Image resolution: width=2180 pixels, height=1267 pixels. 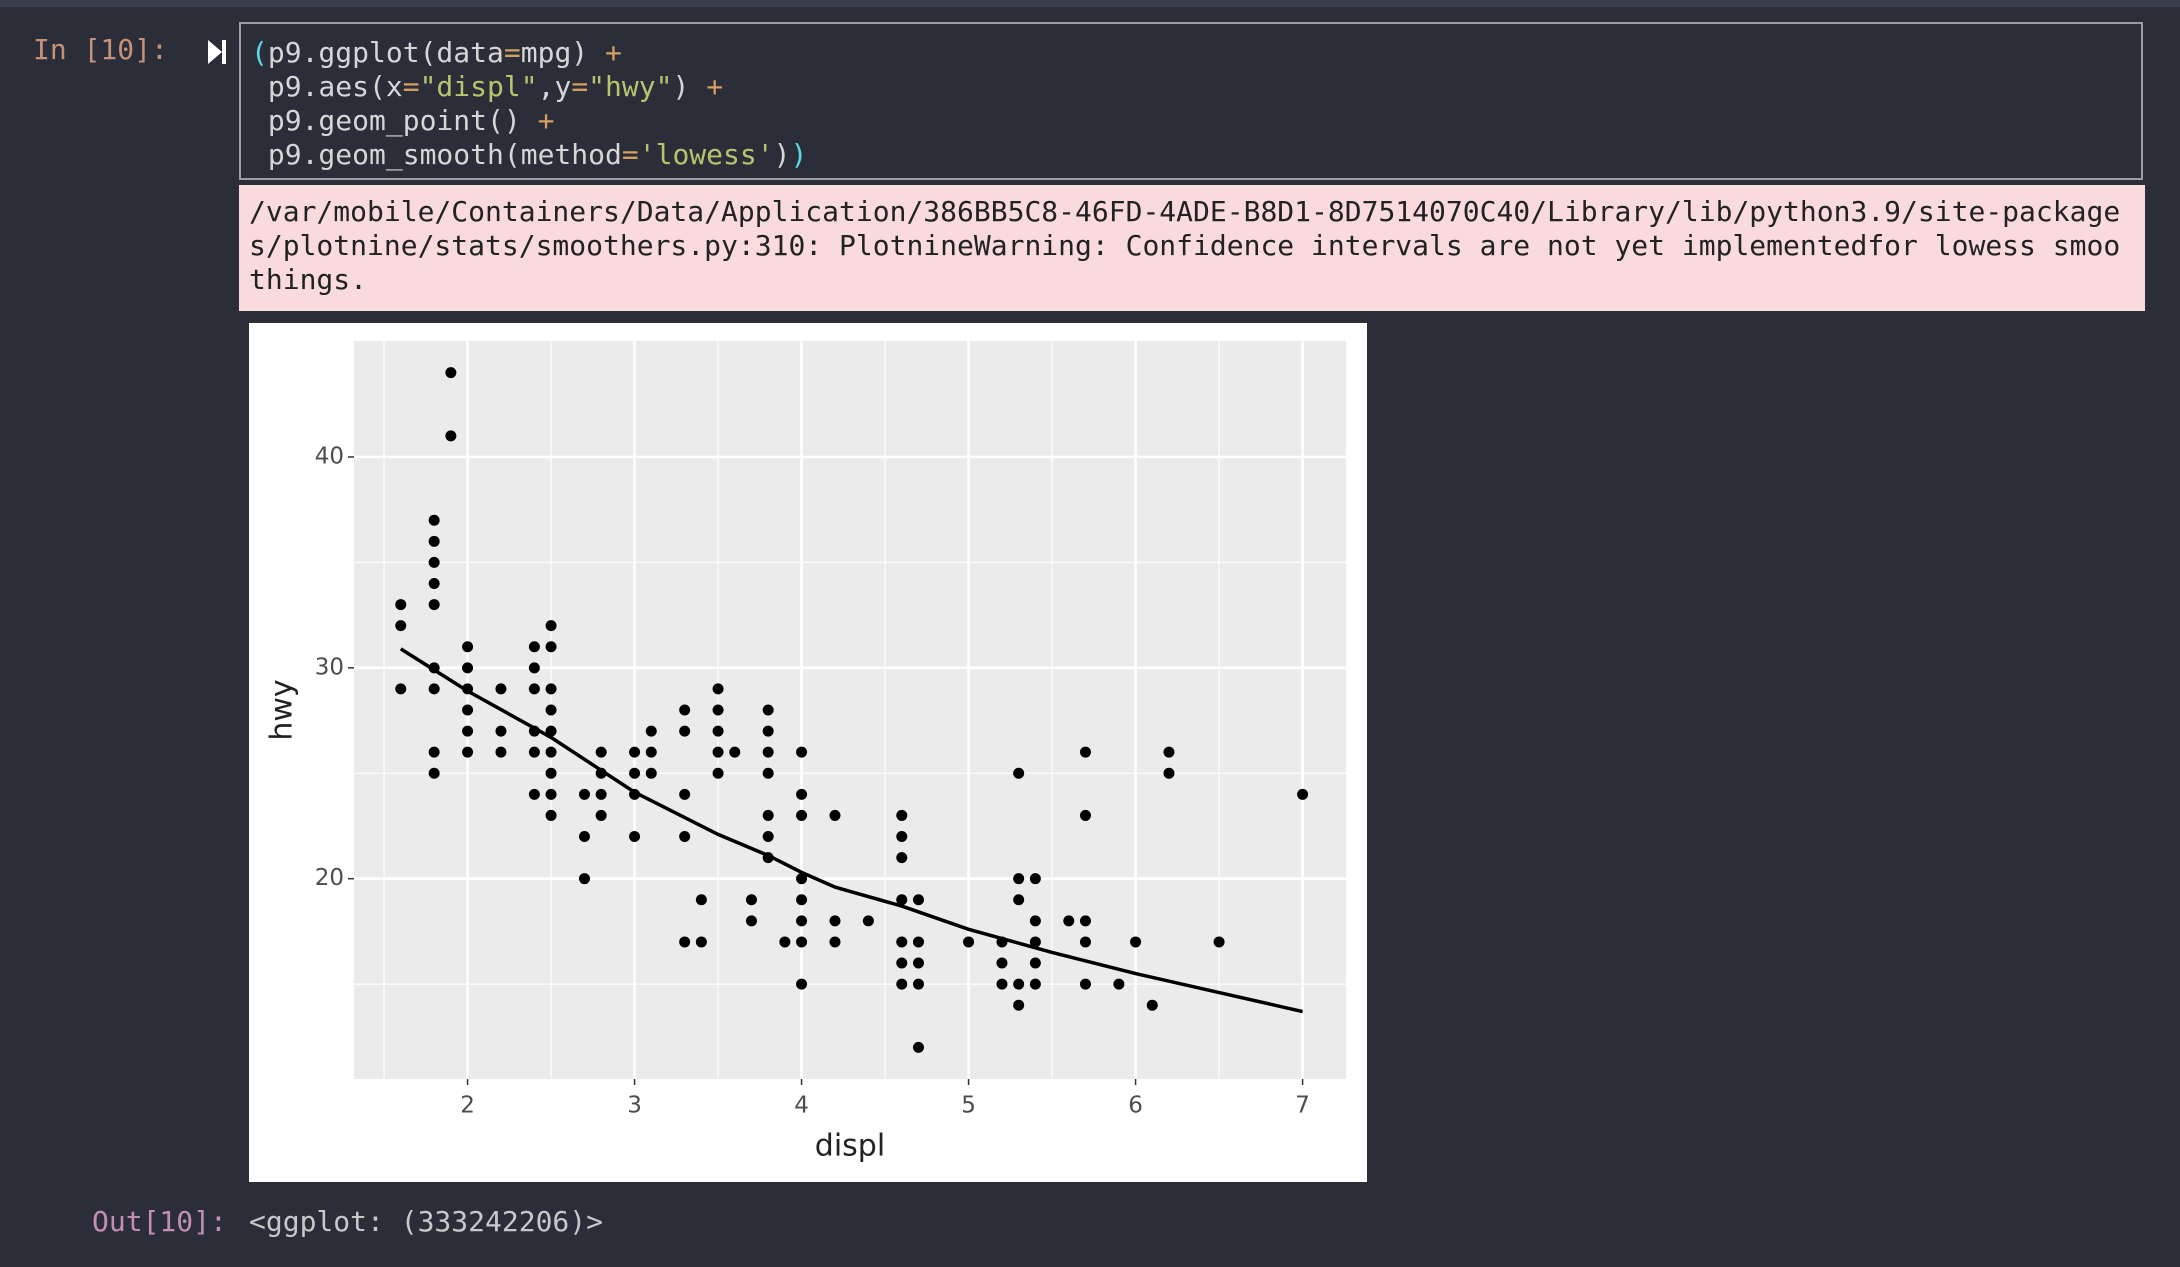 What do you see at coordinates (327, 86) in the screenshot?
I see `code-token: p9.aes(x` at bounding box center [327, 86].